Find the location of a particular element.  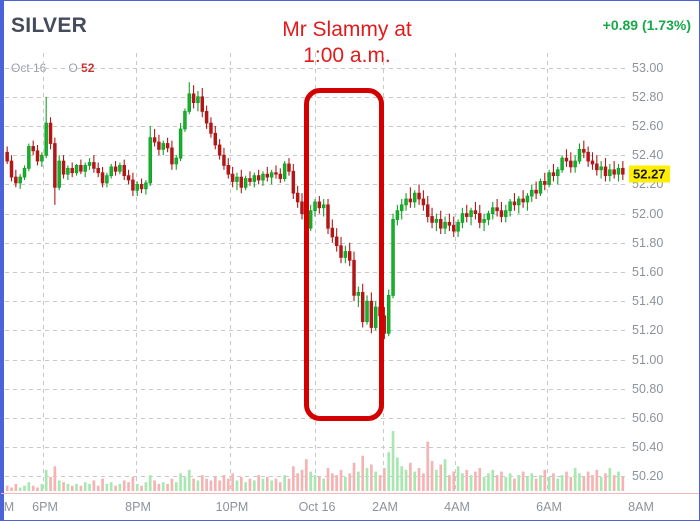

y-axis-tick: 50.20 is located at coordinates (648, 476).